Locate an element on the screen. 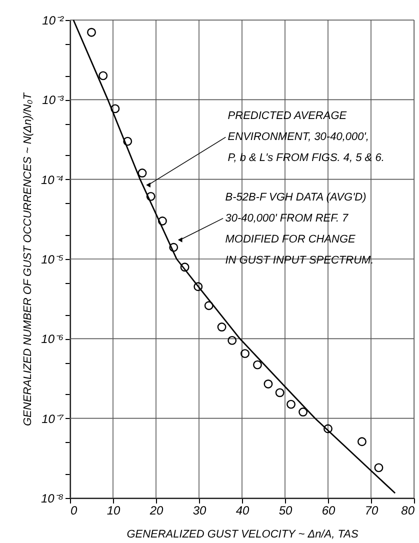  y-tick-label: 10⁻² is located at coordinates (53, 21).